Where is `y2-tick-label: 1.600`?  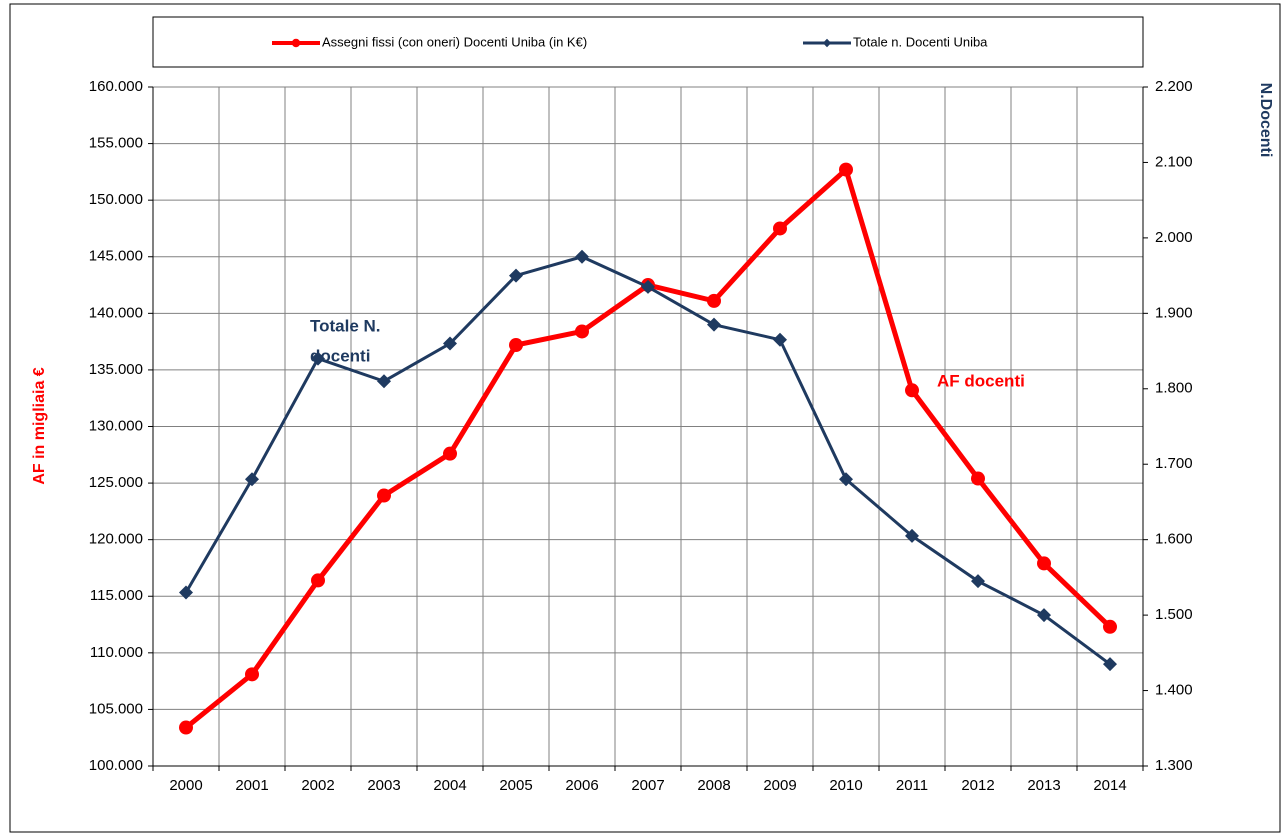
y2-tick-label: 1.600 is located at coordinates (1174, 539).